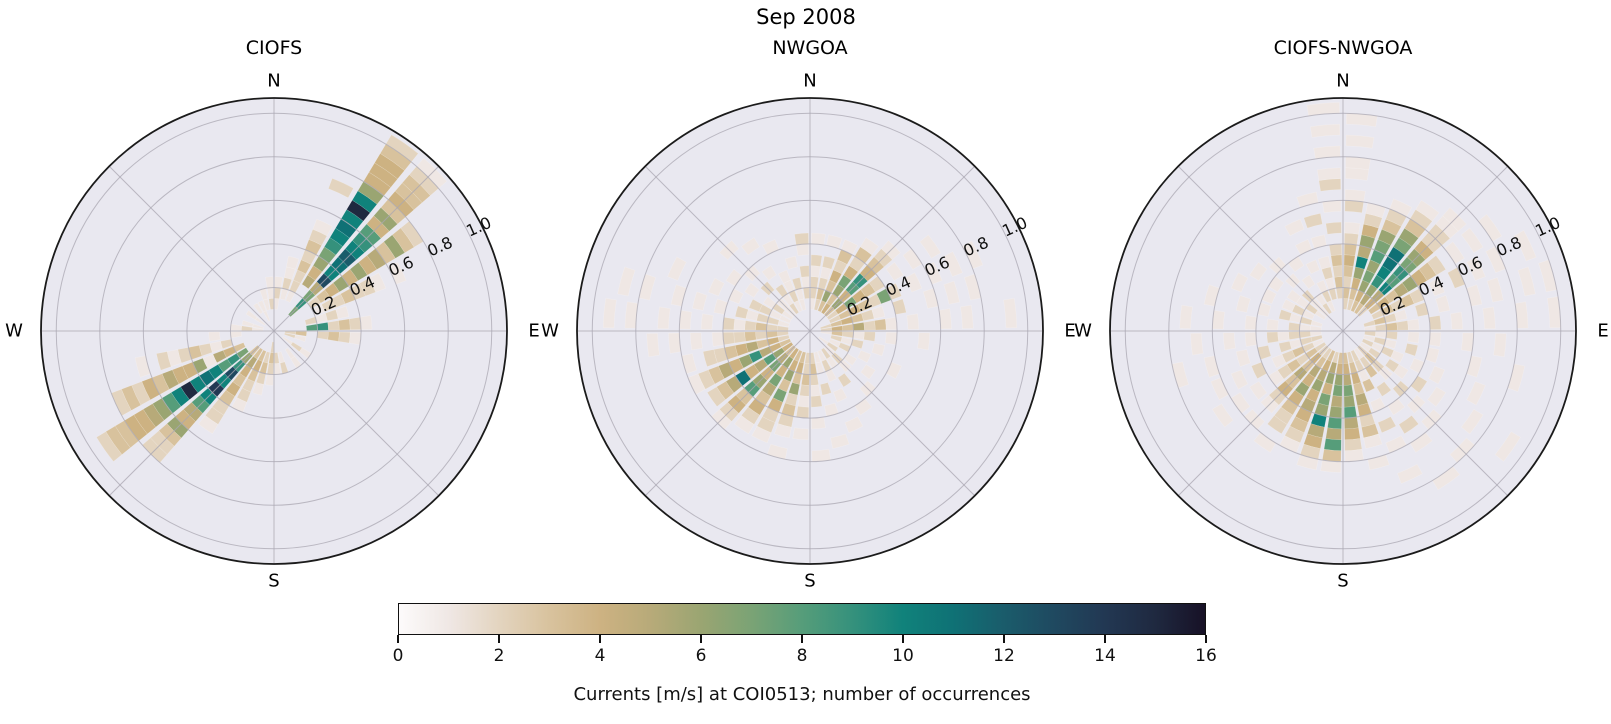 This screenshot has width=1611, height=724. Describe the element at coordinates (805, 639) in the screenshot. I see `colorbar: 0 2 4 6 8 10 12 14 16` at that location.